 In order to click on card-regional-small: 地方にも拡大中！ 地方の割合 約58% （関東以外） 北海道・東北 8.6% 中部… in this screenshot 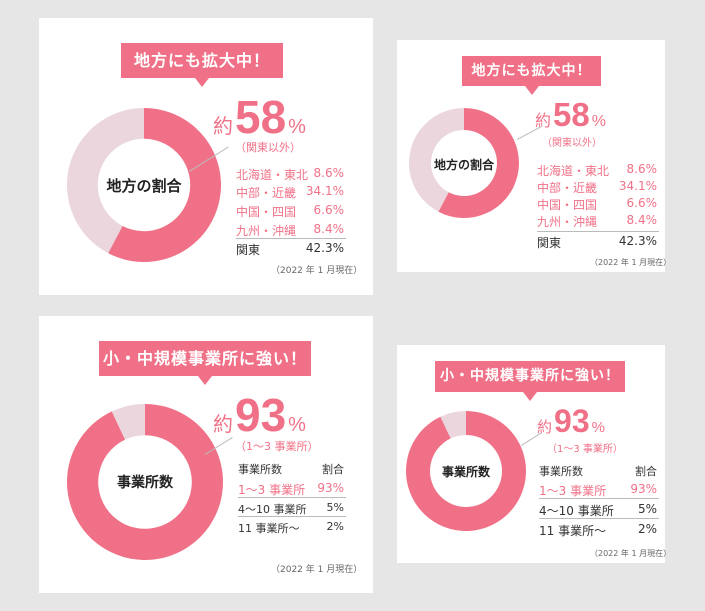, I will do `click(534, 156)`.